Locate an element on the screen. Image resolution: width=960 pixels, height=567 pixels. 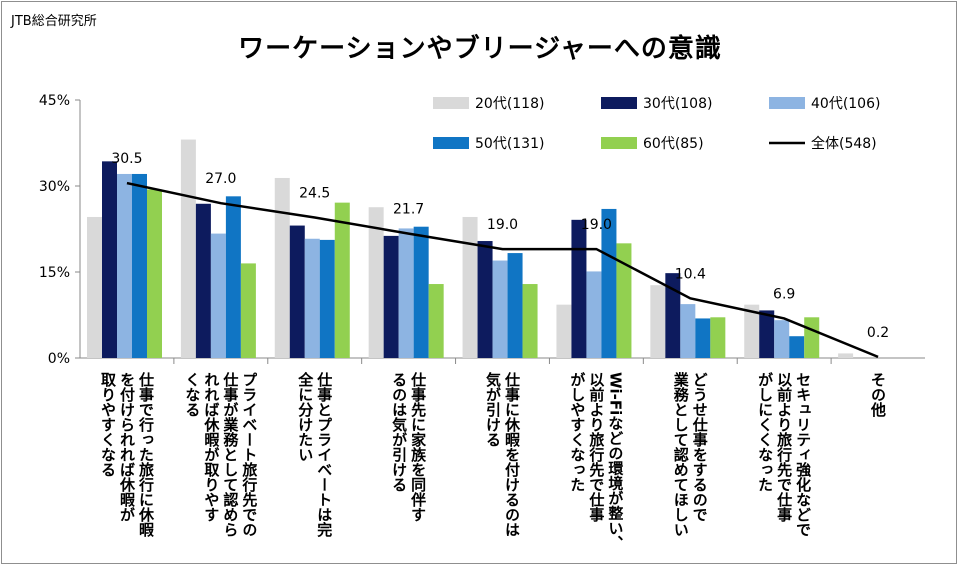
y-tick-label: 15% is located at coordinates (54, 273).